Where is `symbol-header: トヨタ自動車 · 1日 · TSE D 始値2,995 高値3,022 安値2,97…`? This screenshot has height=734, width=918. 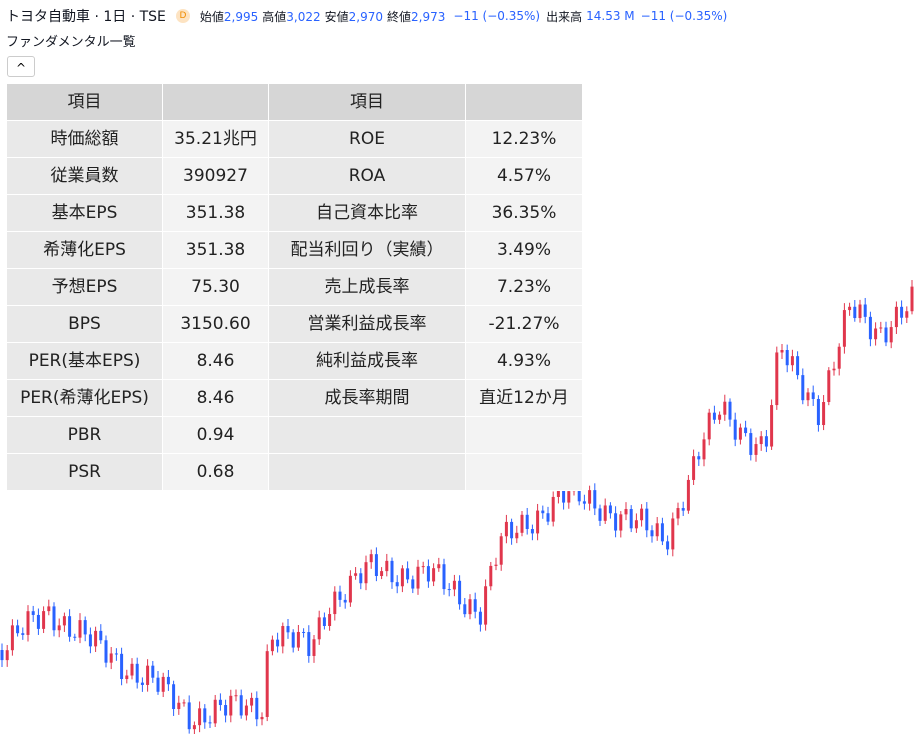
symbol-header: トヨタ自動車 · 1日 · TSE D 始値2,995 高値3,022 安値2,97… is located at coordinates (367, 16).